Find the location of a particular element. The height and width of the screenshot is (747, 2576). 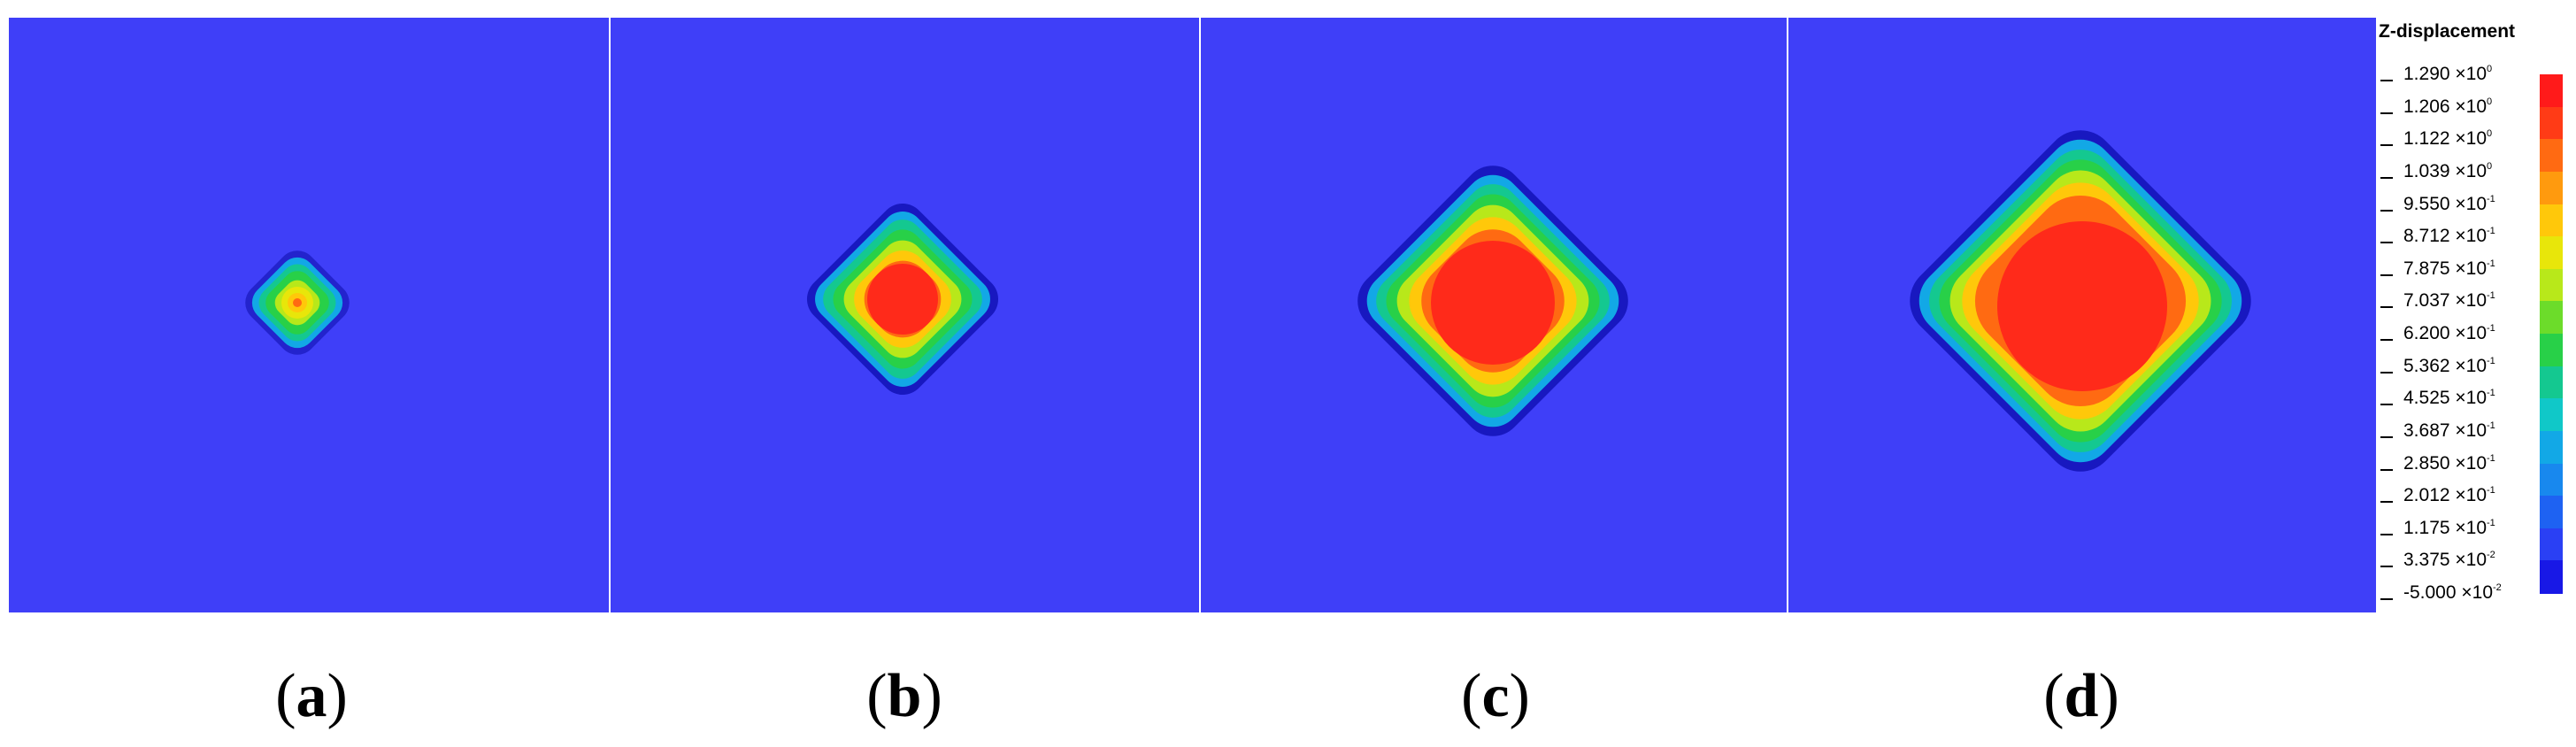

legend-tick-label: 4.525 ×10⁻¹ is located at coordinates (2449, 398).